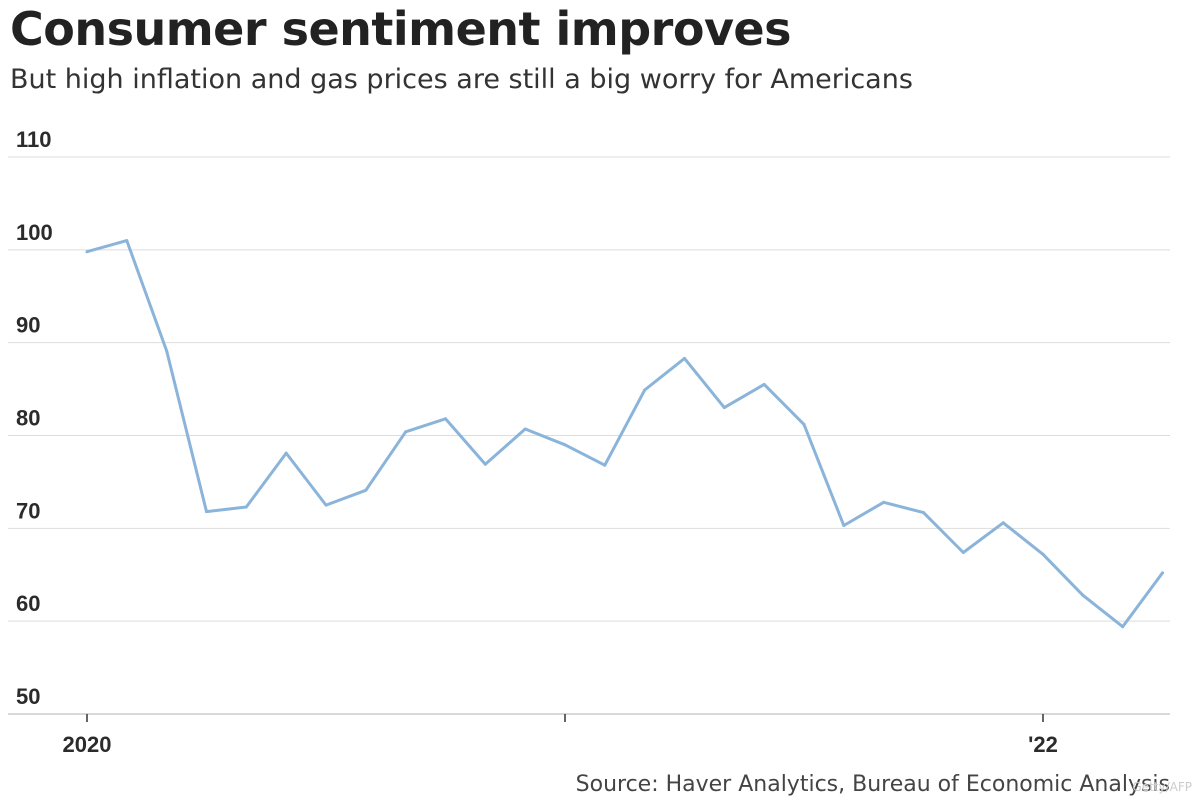 The image size is (1200, 806). Describe the element at coordinates (28, 696) in the screenshot. I see `y-tick-label-50: 50` at that location.